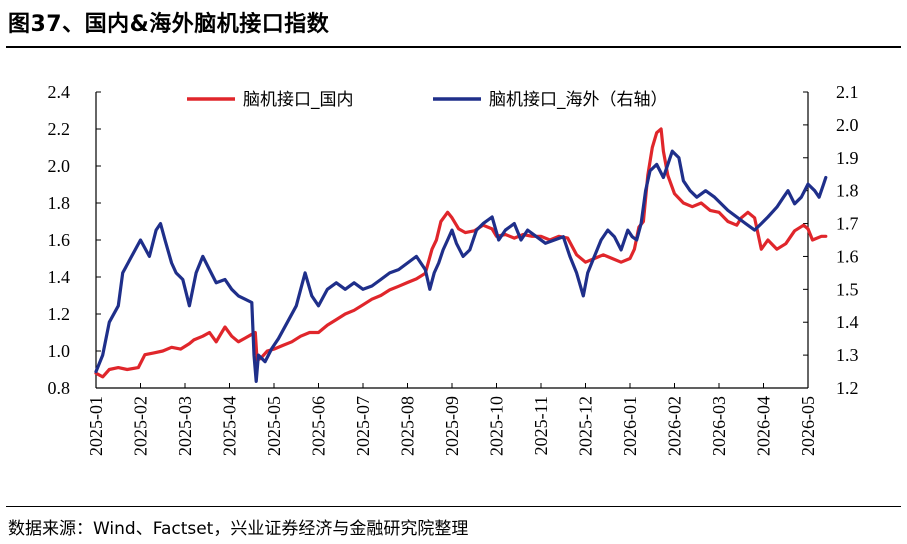 This screenshot has width=907, height=544. What do you see at coordinates (408, 426) in the screenshot?
I see `x-tick-label: 2025-08` at bounding box center [408, 426].